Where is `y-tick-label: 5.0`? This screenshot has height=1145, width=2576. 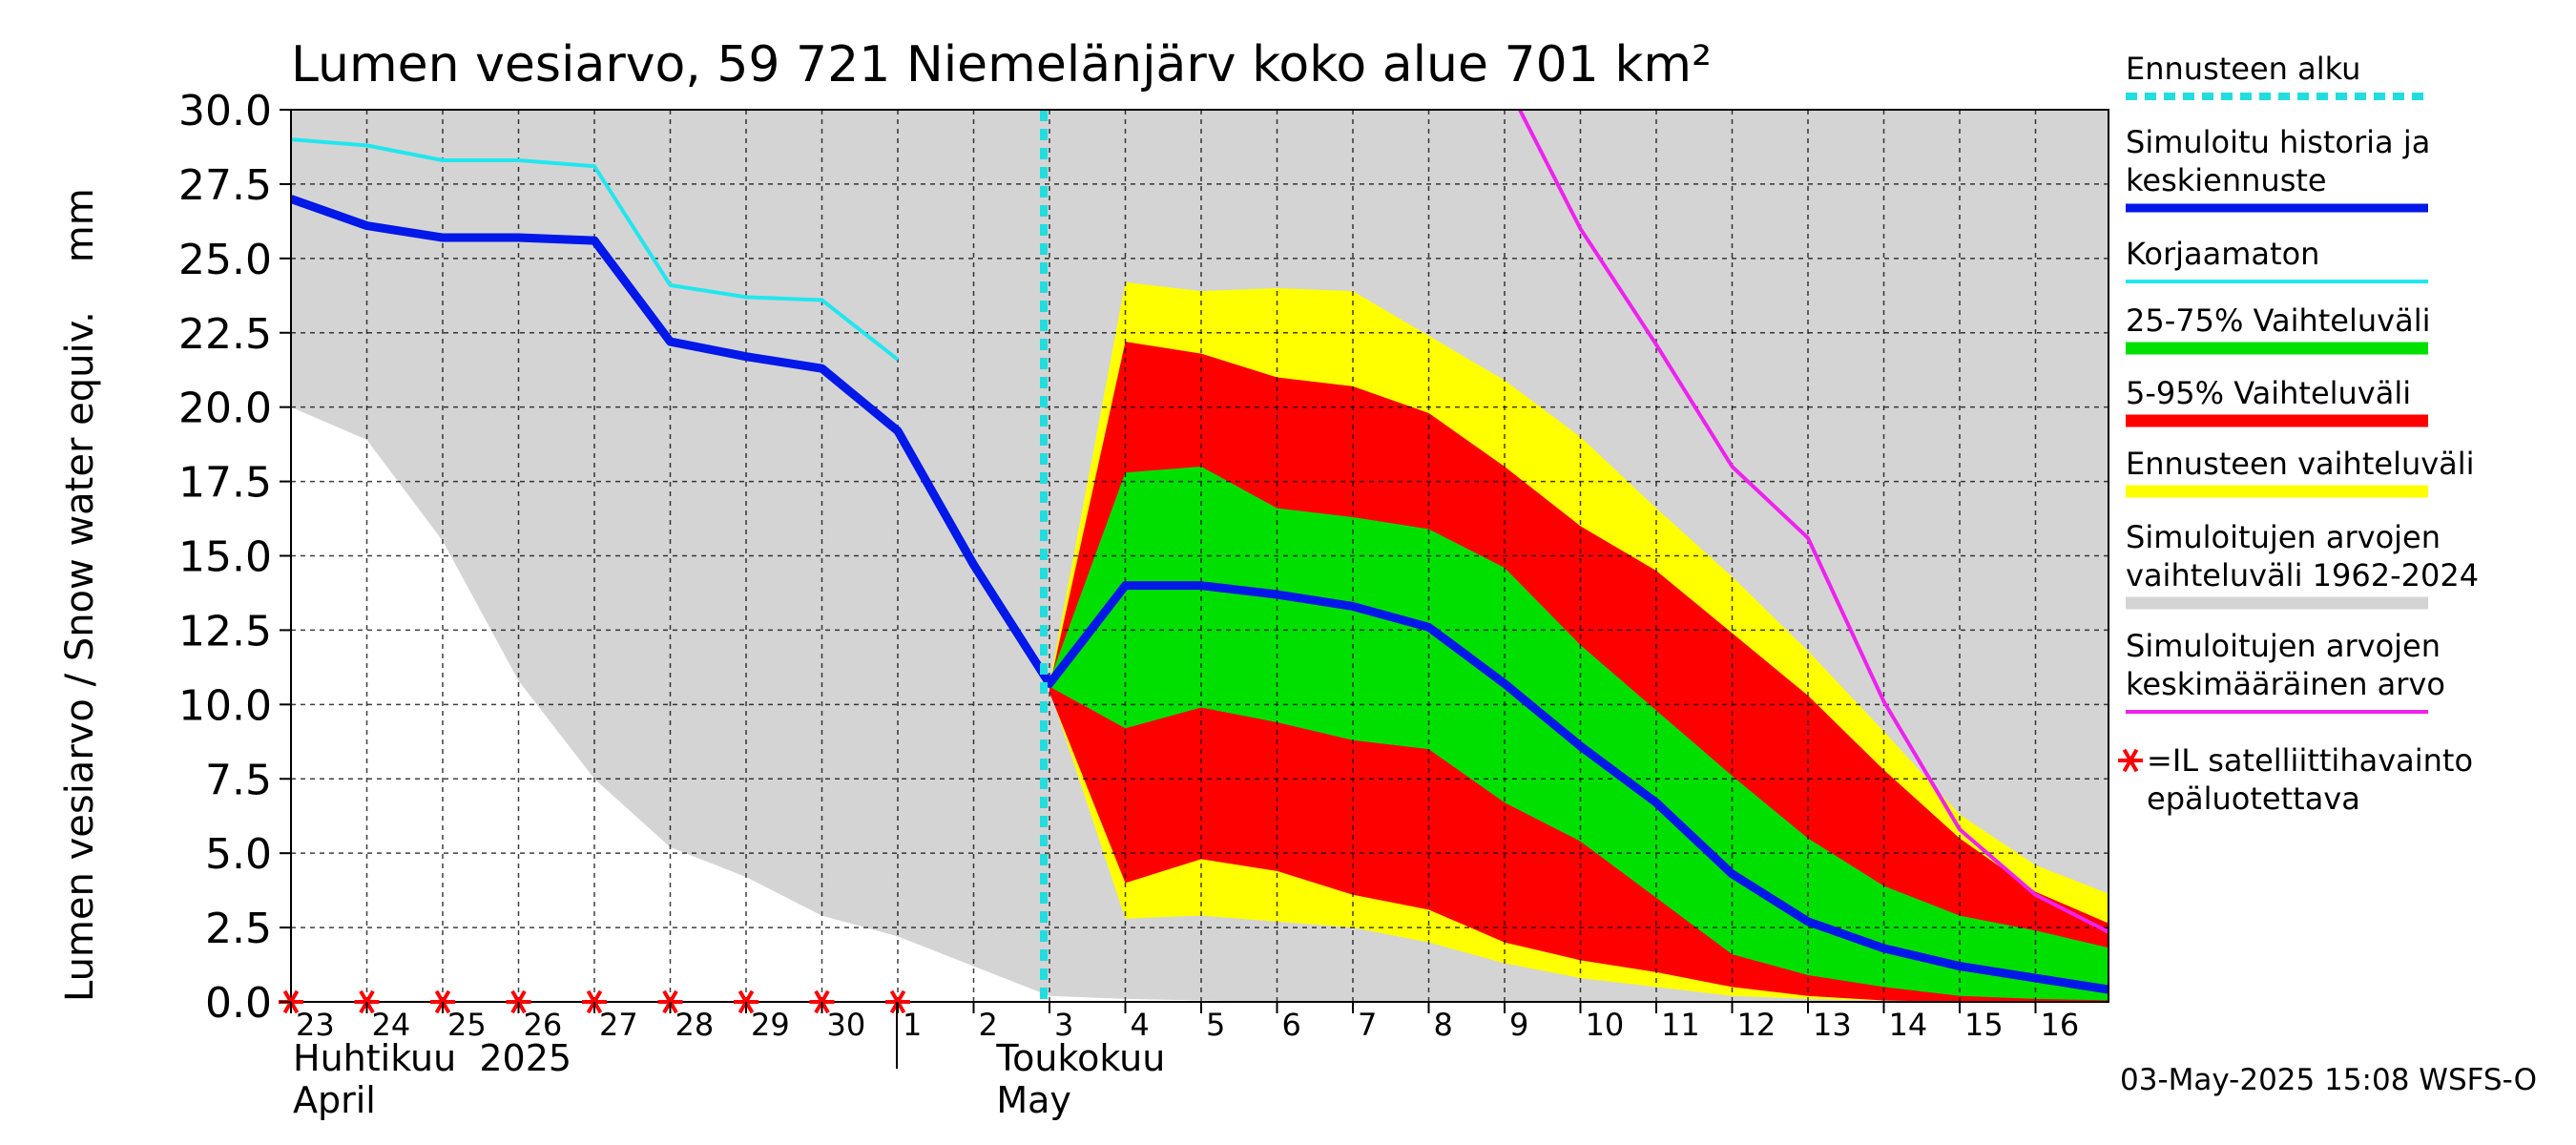 y-tick-label: 5.0 is located at coordinates (238, 855).